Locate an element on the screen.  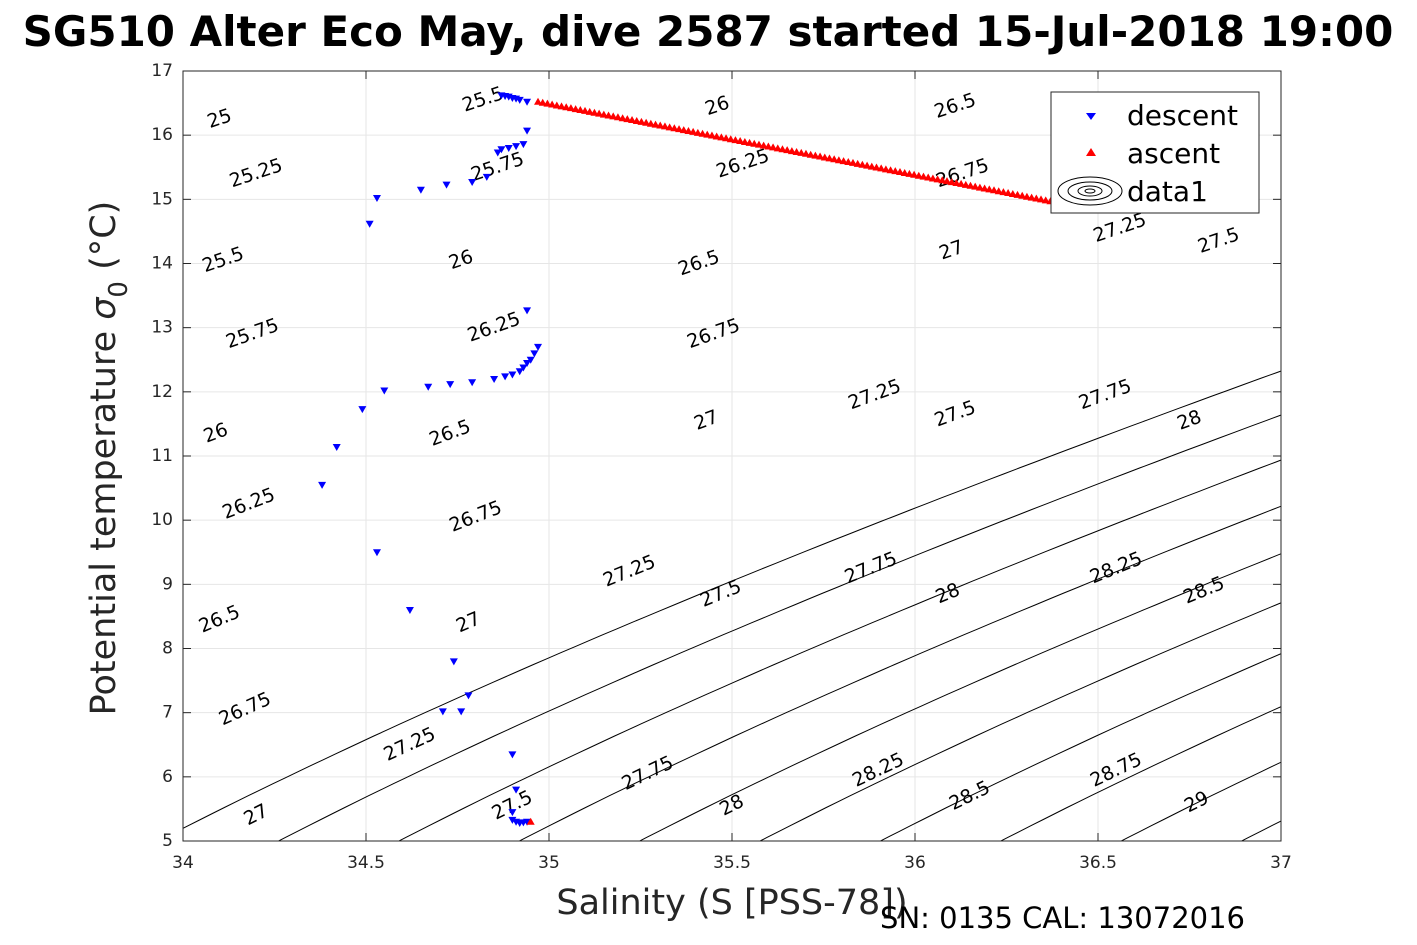
y-tick-label-10: 15 is located at coordinates (162, 199).